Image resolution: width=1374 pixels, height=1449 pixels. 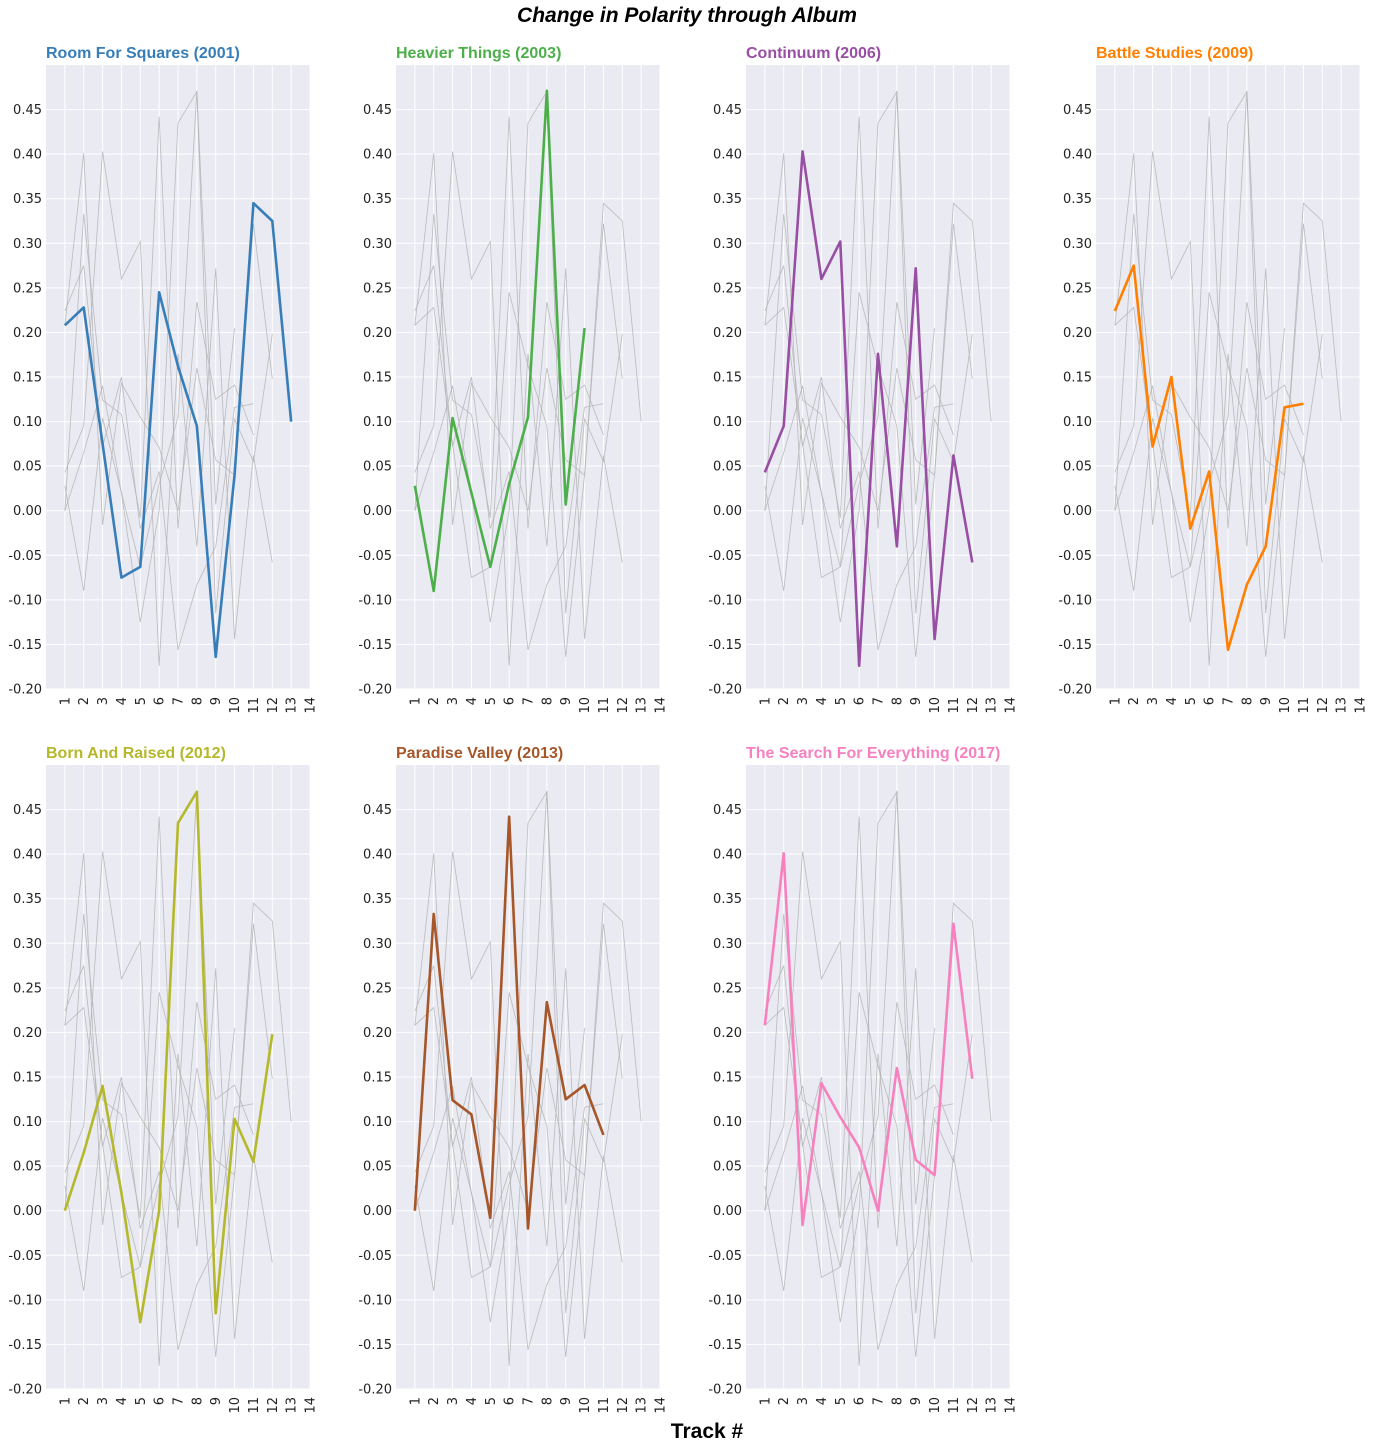 I want to click on x-tick-label: 13, so click(x=992, y=1405).